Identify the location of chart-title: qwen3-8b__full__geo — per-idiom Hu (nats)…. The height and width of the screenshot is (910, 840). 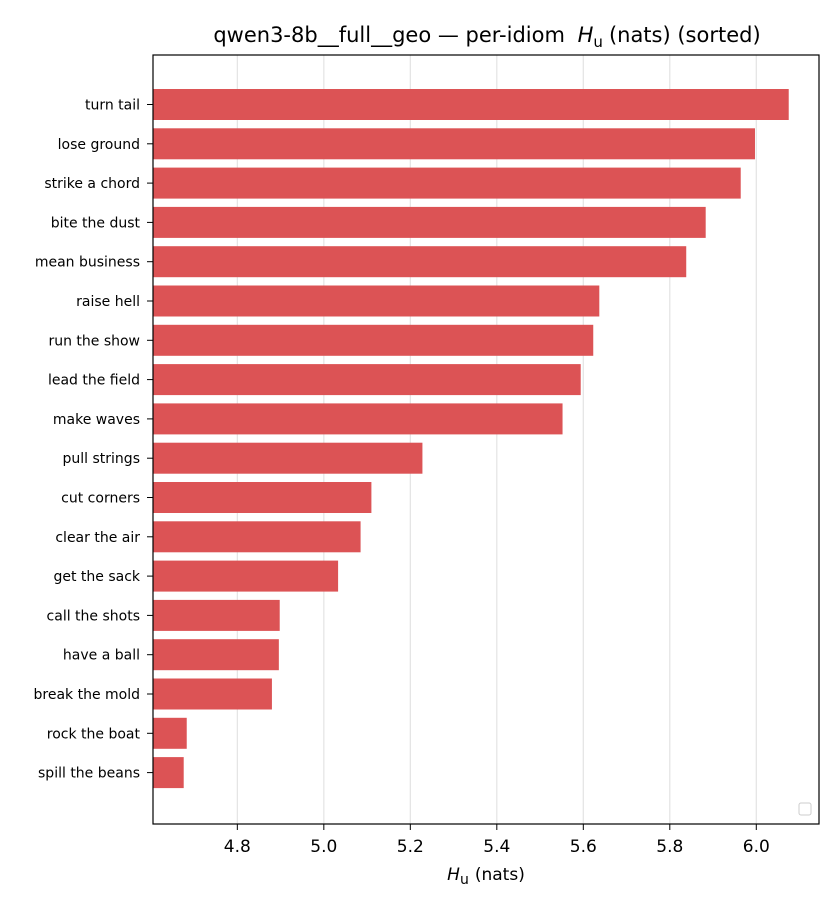
(486, 37).